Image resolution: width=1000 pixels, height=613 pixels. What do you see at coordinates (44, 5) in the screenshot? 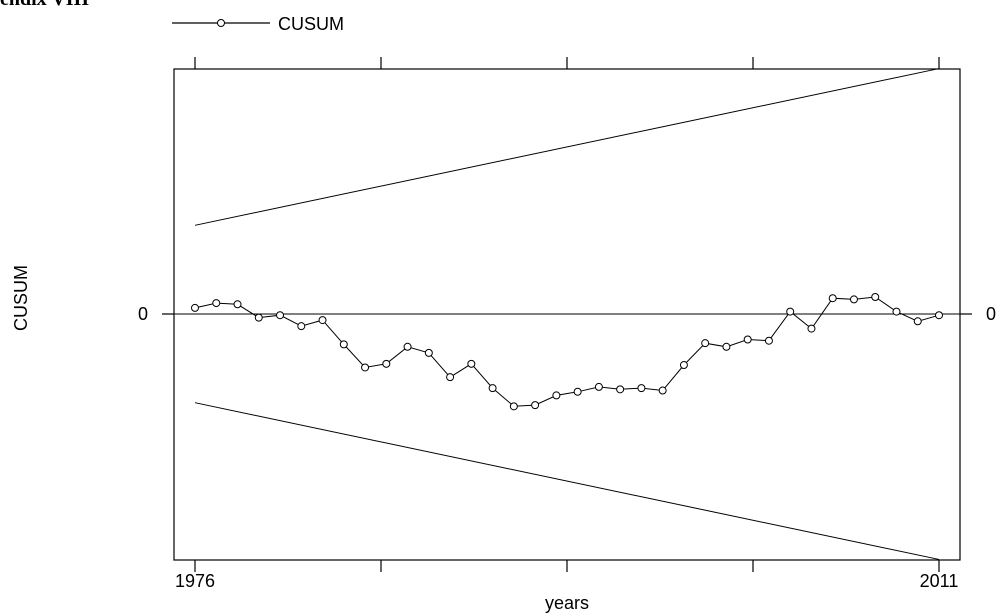
I see `page-title: endix VIII` at bounding box center [44, 5].